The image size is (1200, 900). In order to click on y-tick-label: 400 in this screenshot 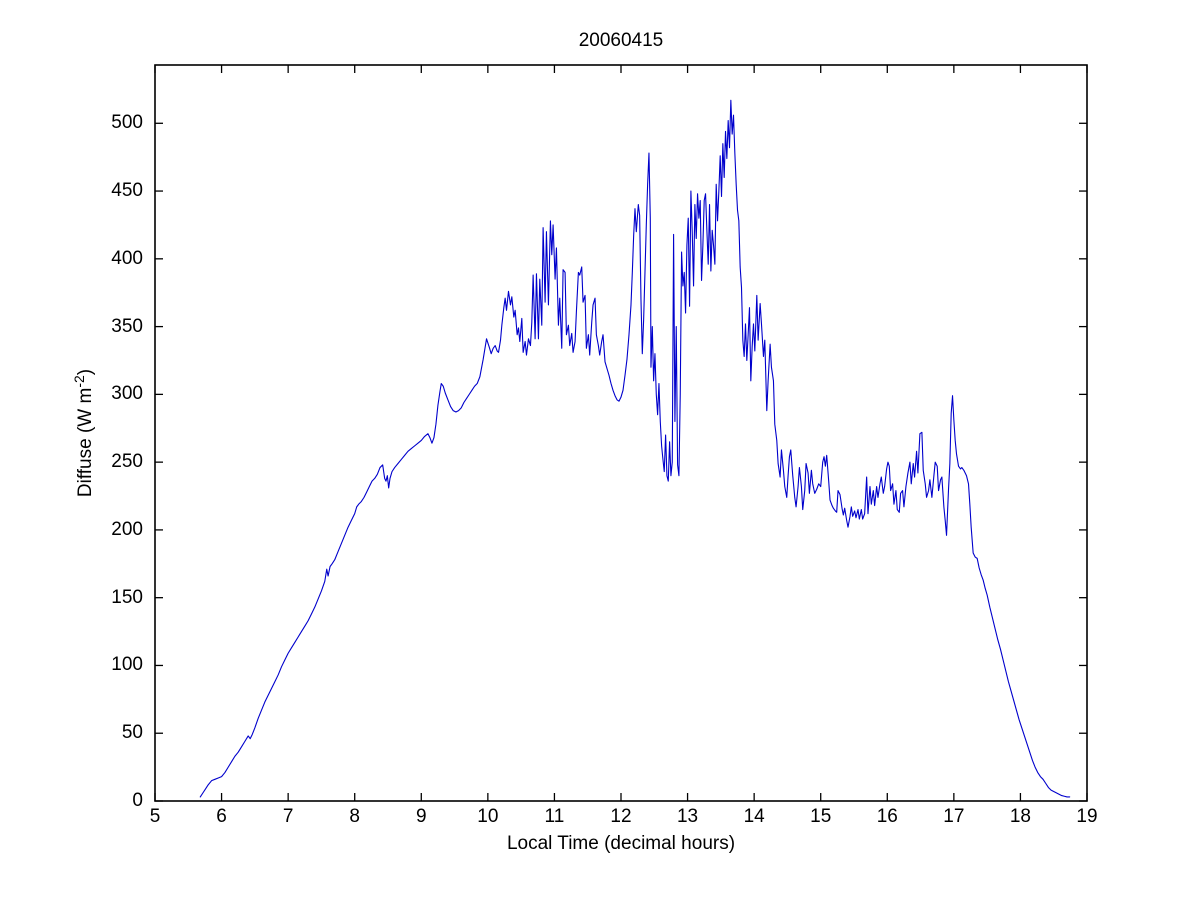, I will do `click(127, 258)`.